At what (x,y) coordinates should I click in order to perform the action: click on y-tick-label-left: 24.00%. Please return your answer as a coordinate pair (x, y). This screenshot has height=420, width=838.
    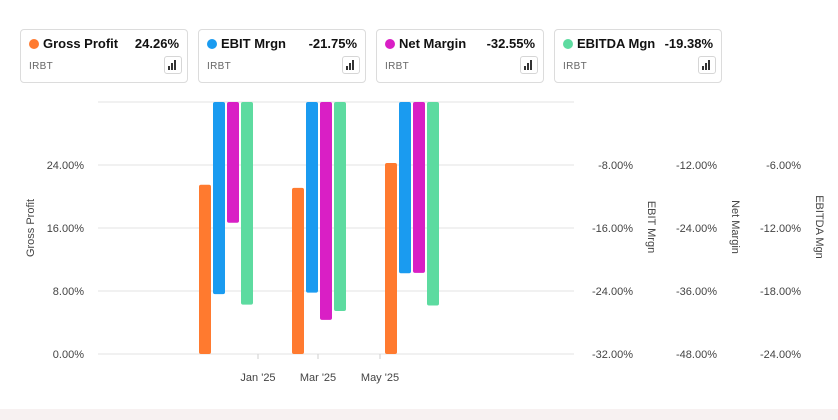
    Looking at the image, I should click on (66, 166).